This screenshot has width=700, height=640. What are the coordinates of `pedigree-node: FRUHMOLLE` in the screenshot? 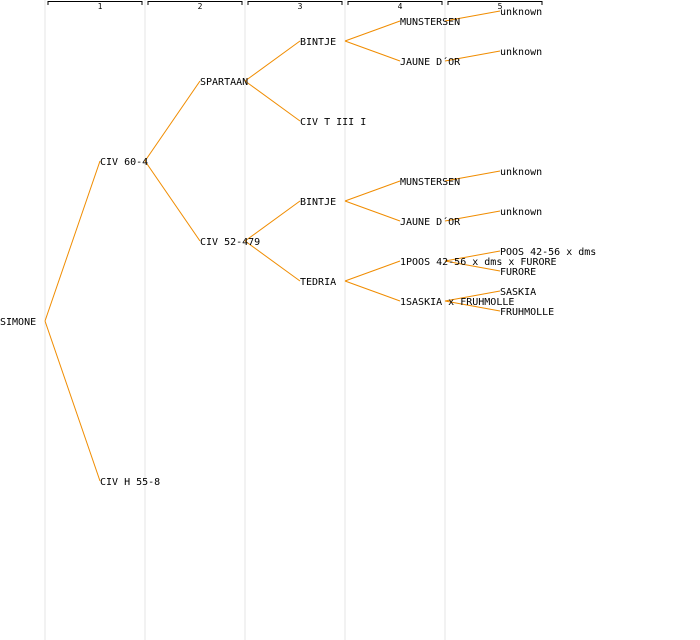 It's located at (527, 312).